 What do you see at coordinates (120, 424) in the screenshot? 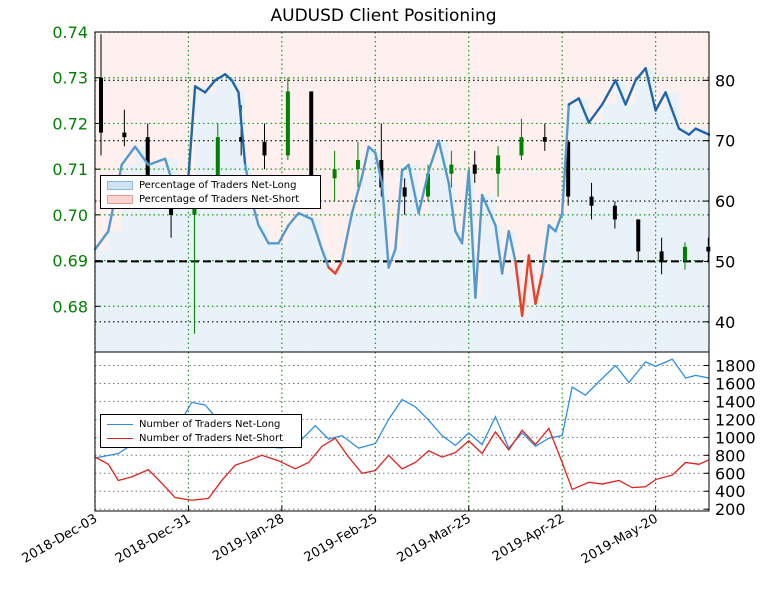
I see `legend-swatch-net-long-count` at bounding box center [120, 424].